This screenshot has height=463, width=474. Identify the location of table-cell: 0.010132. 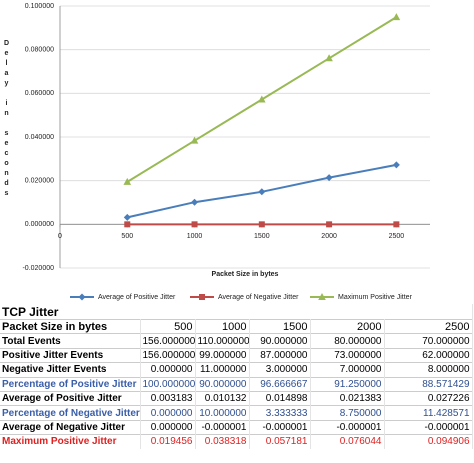
(222, 398).